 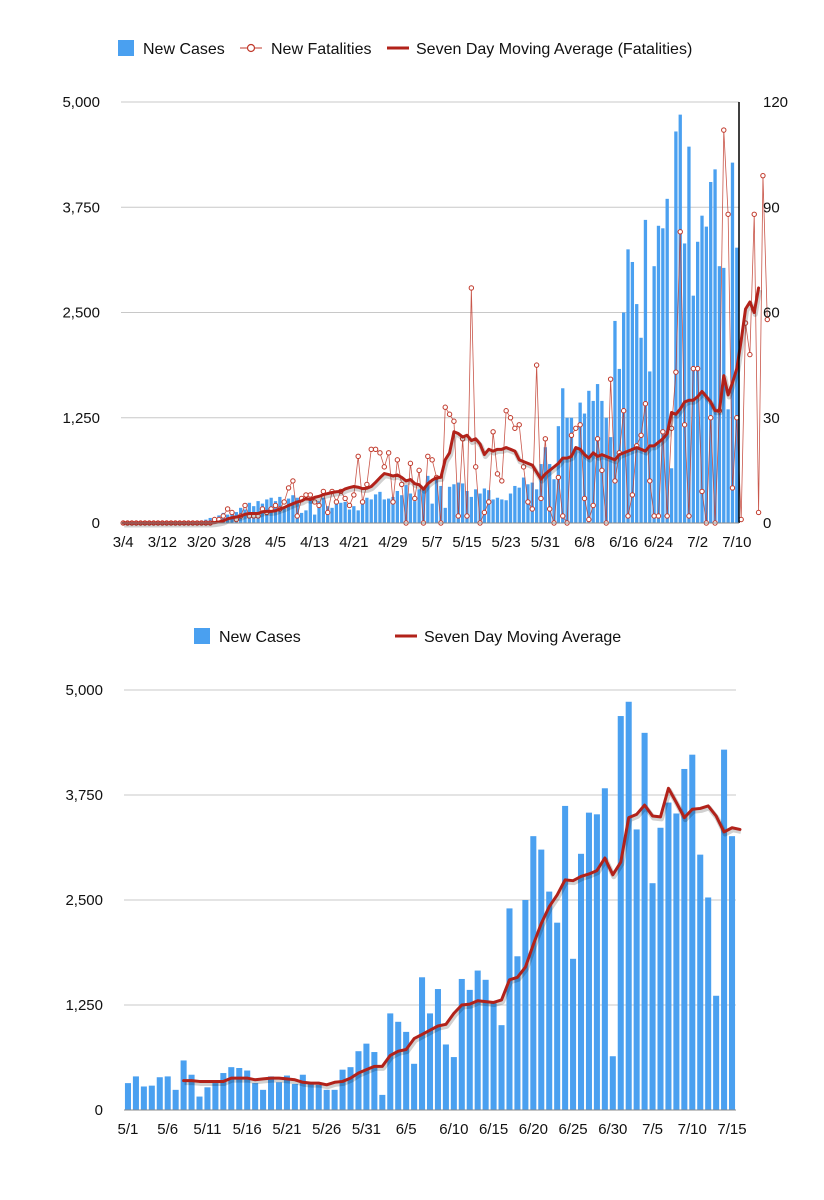 What do you see at coordinates (775, 102) in the screenshot?
I see `y-tick-label-right: 120` at bounding box center [775, 102].